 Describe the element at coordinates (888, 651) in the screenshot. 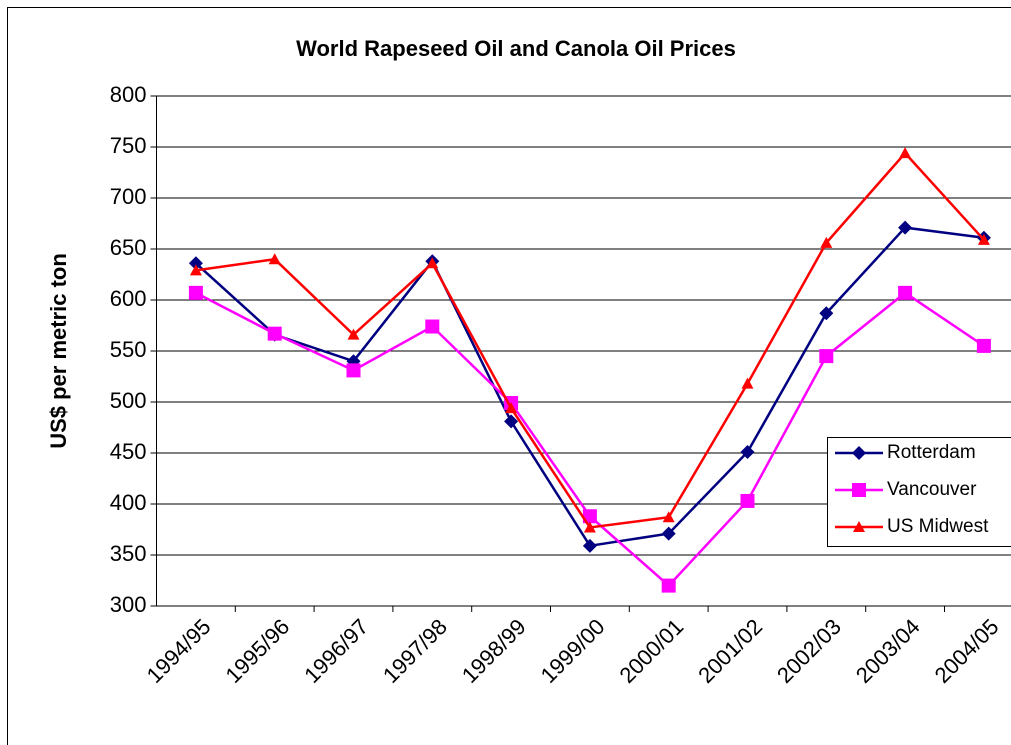

I see `x-tick-label: 2003/04` at that location.